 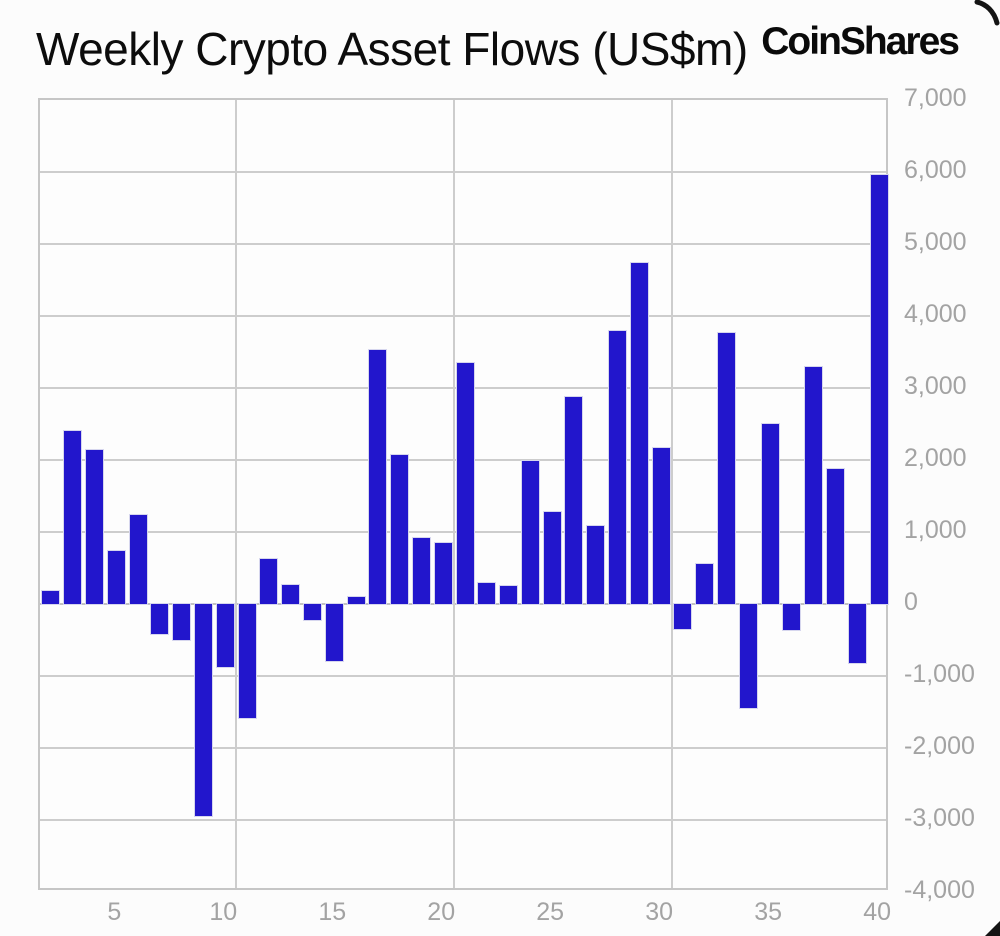 What do you see at coordinates (987, 13) in the screenshot?
I see `cropped-icon-fragment-top-right` at bounding box center [987, 13].